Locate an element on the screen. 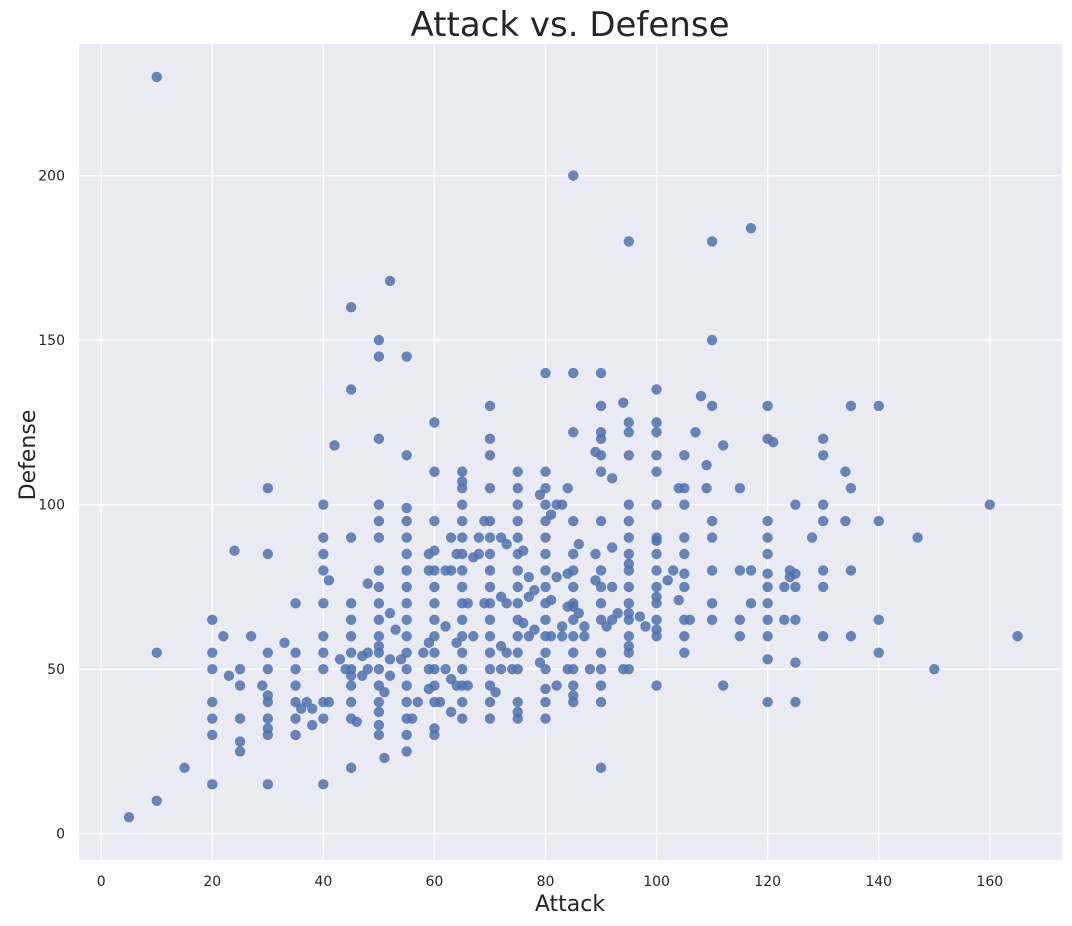 The height and width of the screenshot is (926, 1072). x-tick-label: 0 is located at coordinates (101, 882).